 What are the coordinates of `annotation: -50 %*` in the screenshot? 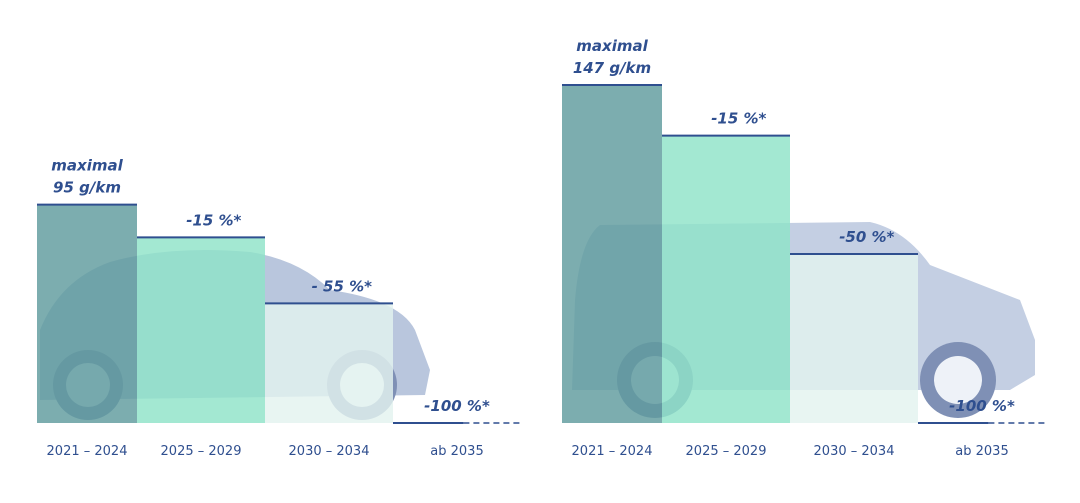 It's located at (866, 237).